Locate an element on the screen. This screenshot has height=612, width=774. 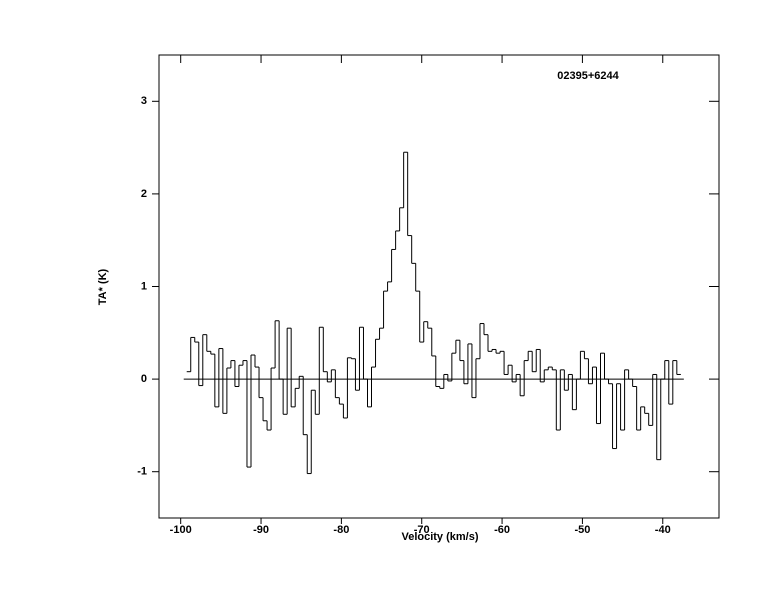
x-tick-label: -100 is located at coordinates (181, 530).